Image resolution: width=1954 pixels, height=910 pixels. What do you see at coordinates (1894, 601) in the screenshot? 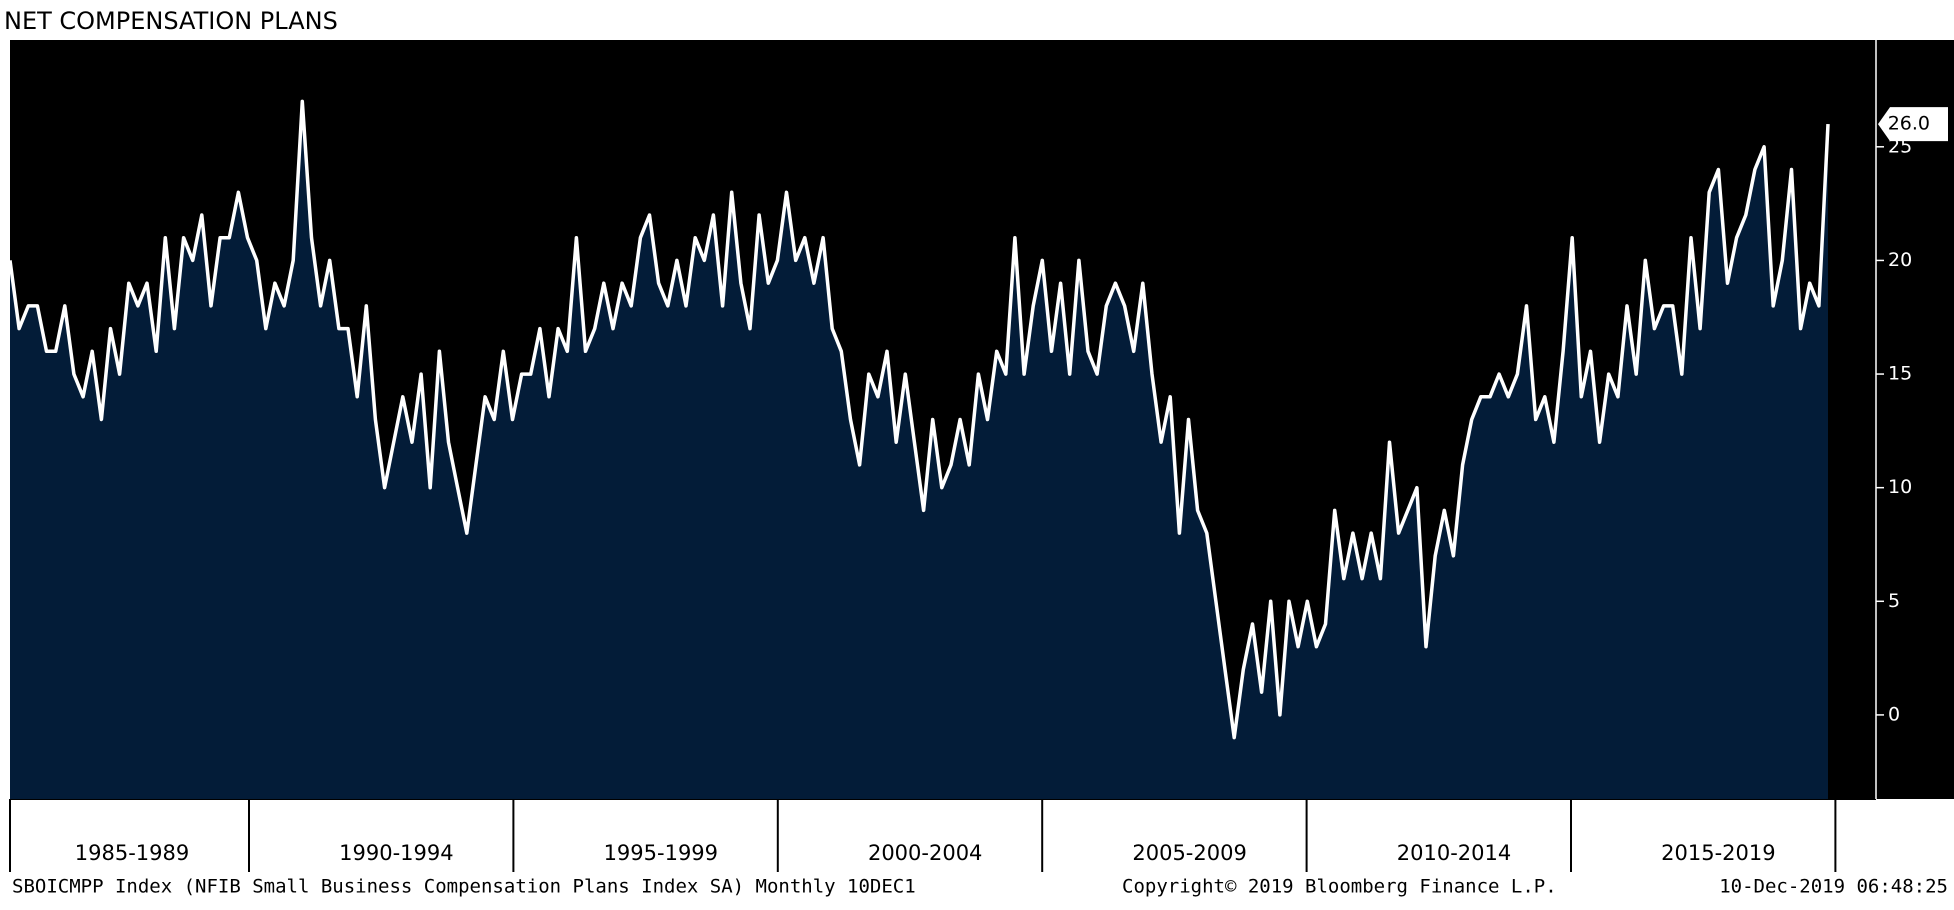
I see `y-tick-label: 5` at bounding box center [1894, 601].